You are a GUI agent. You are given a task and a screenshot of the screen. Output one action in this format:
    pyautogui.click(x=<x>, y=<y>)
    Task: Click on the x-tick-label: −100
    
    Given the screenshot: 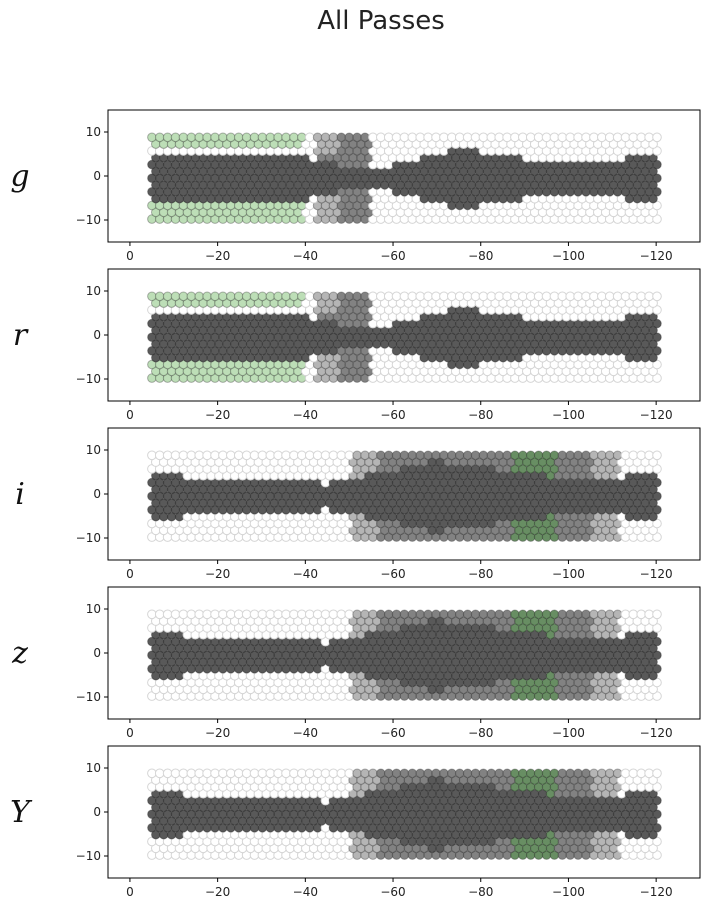 What is the action you would take?
    pyautogui.click(x=568, y=892)
    